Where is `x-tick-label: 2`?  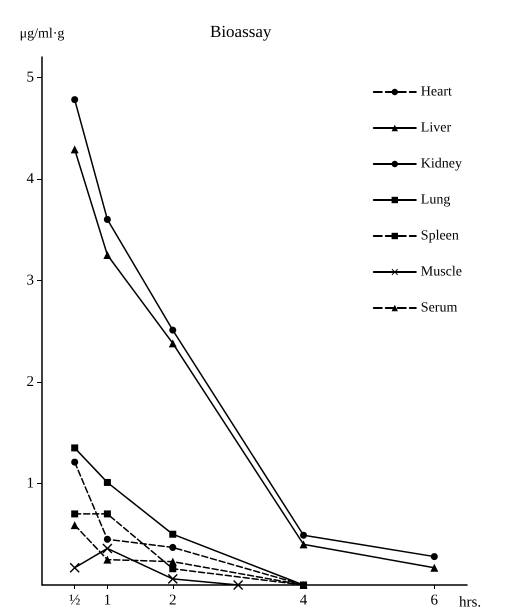
x-tick-label: 2 is located at coordinates (173, 600).